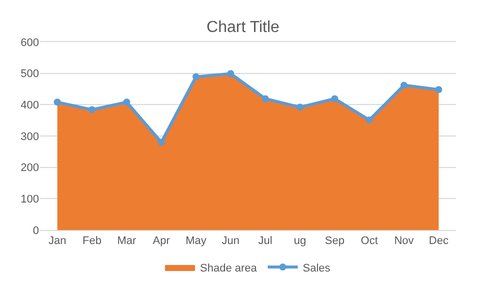 The image size is (486, 294). What do you see at coordinates (369, 241) in the screenshot?
I see `x-tick-label: Oct` at bounding box center [369, 241].